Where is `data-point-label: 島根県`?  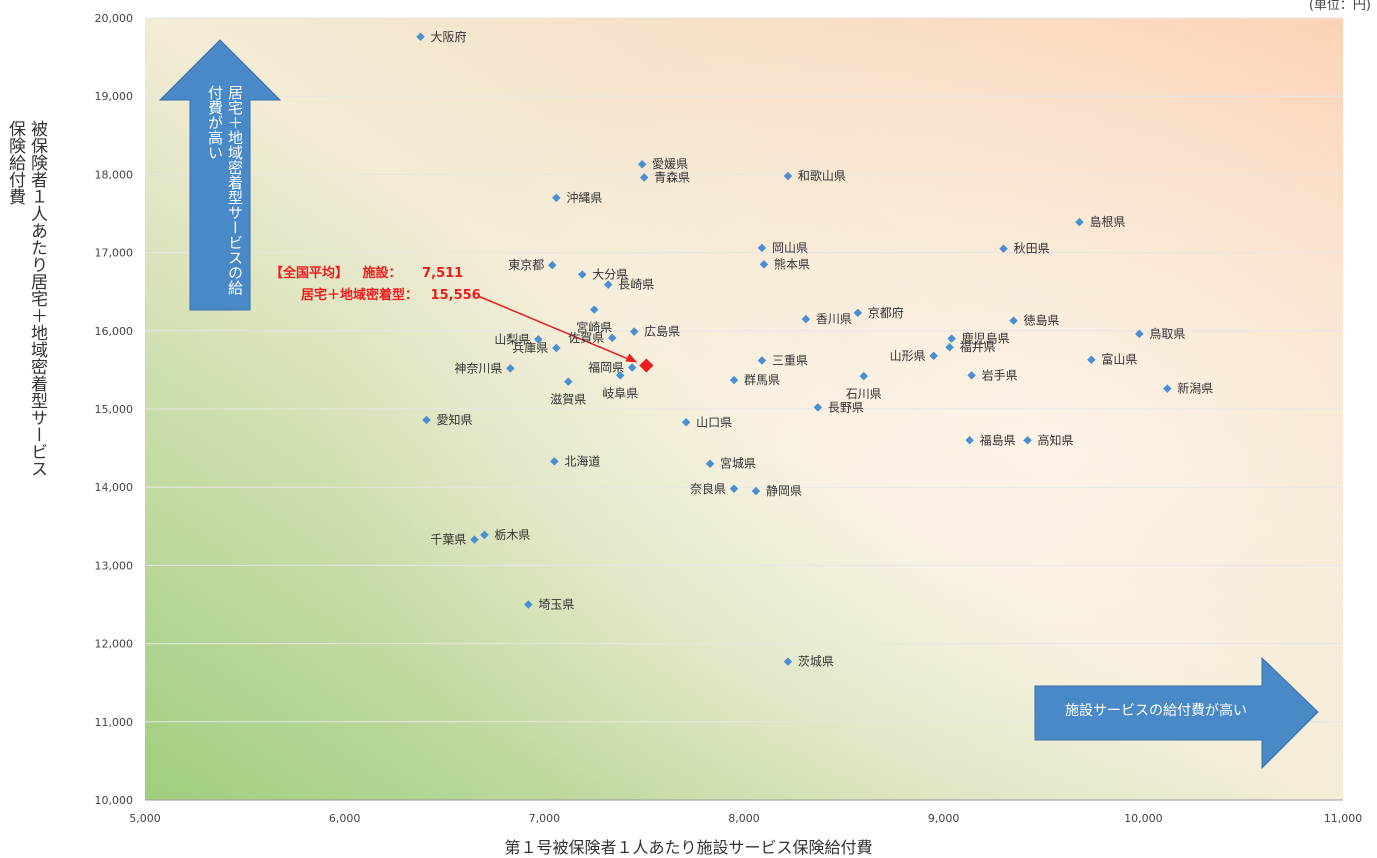
data-point-label: 島根県 is located at coordinates (1107, 221).